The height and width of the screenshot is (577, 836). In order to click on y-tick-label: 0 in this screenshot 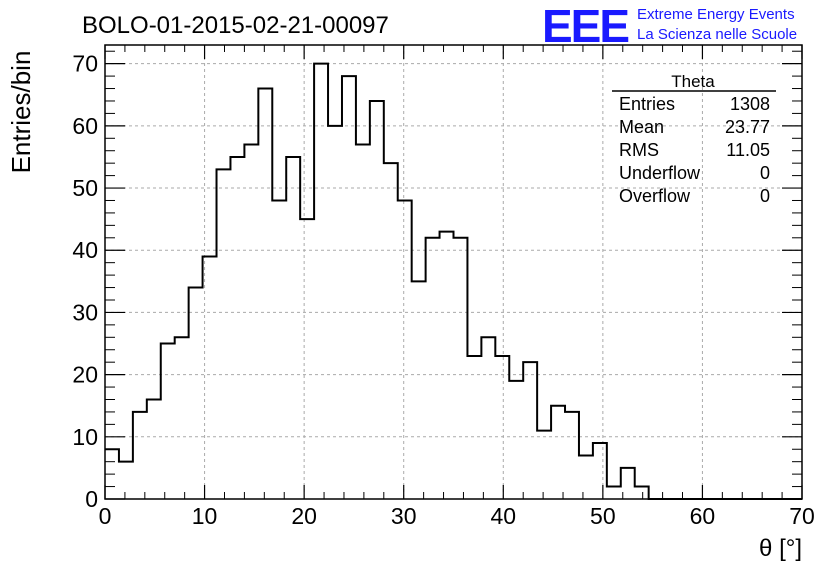, I will do `click(91, 499)`.